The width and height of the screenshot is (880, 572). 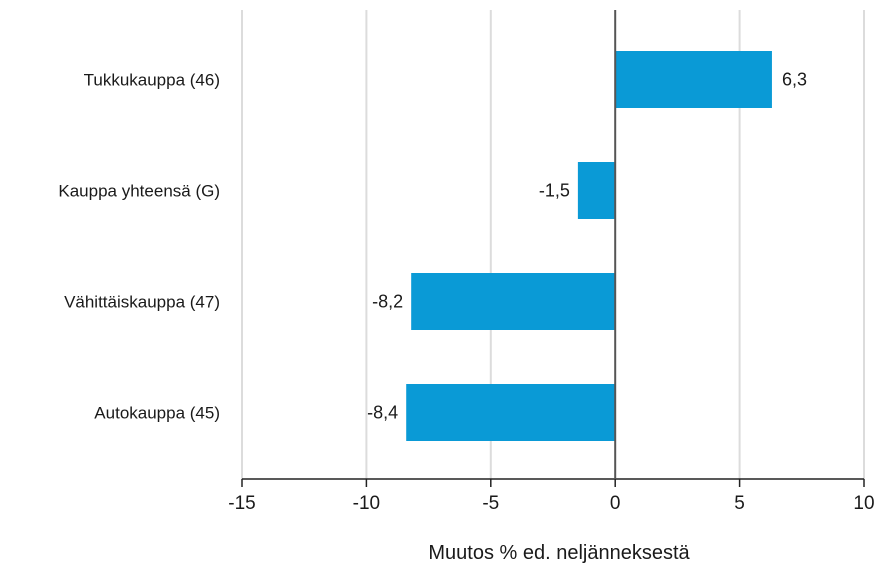 What do you see at coordinates (241, 503) in the screenshot?
I see `x-tick-label-0: -15` at bounding box center [241, 503].